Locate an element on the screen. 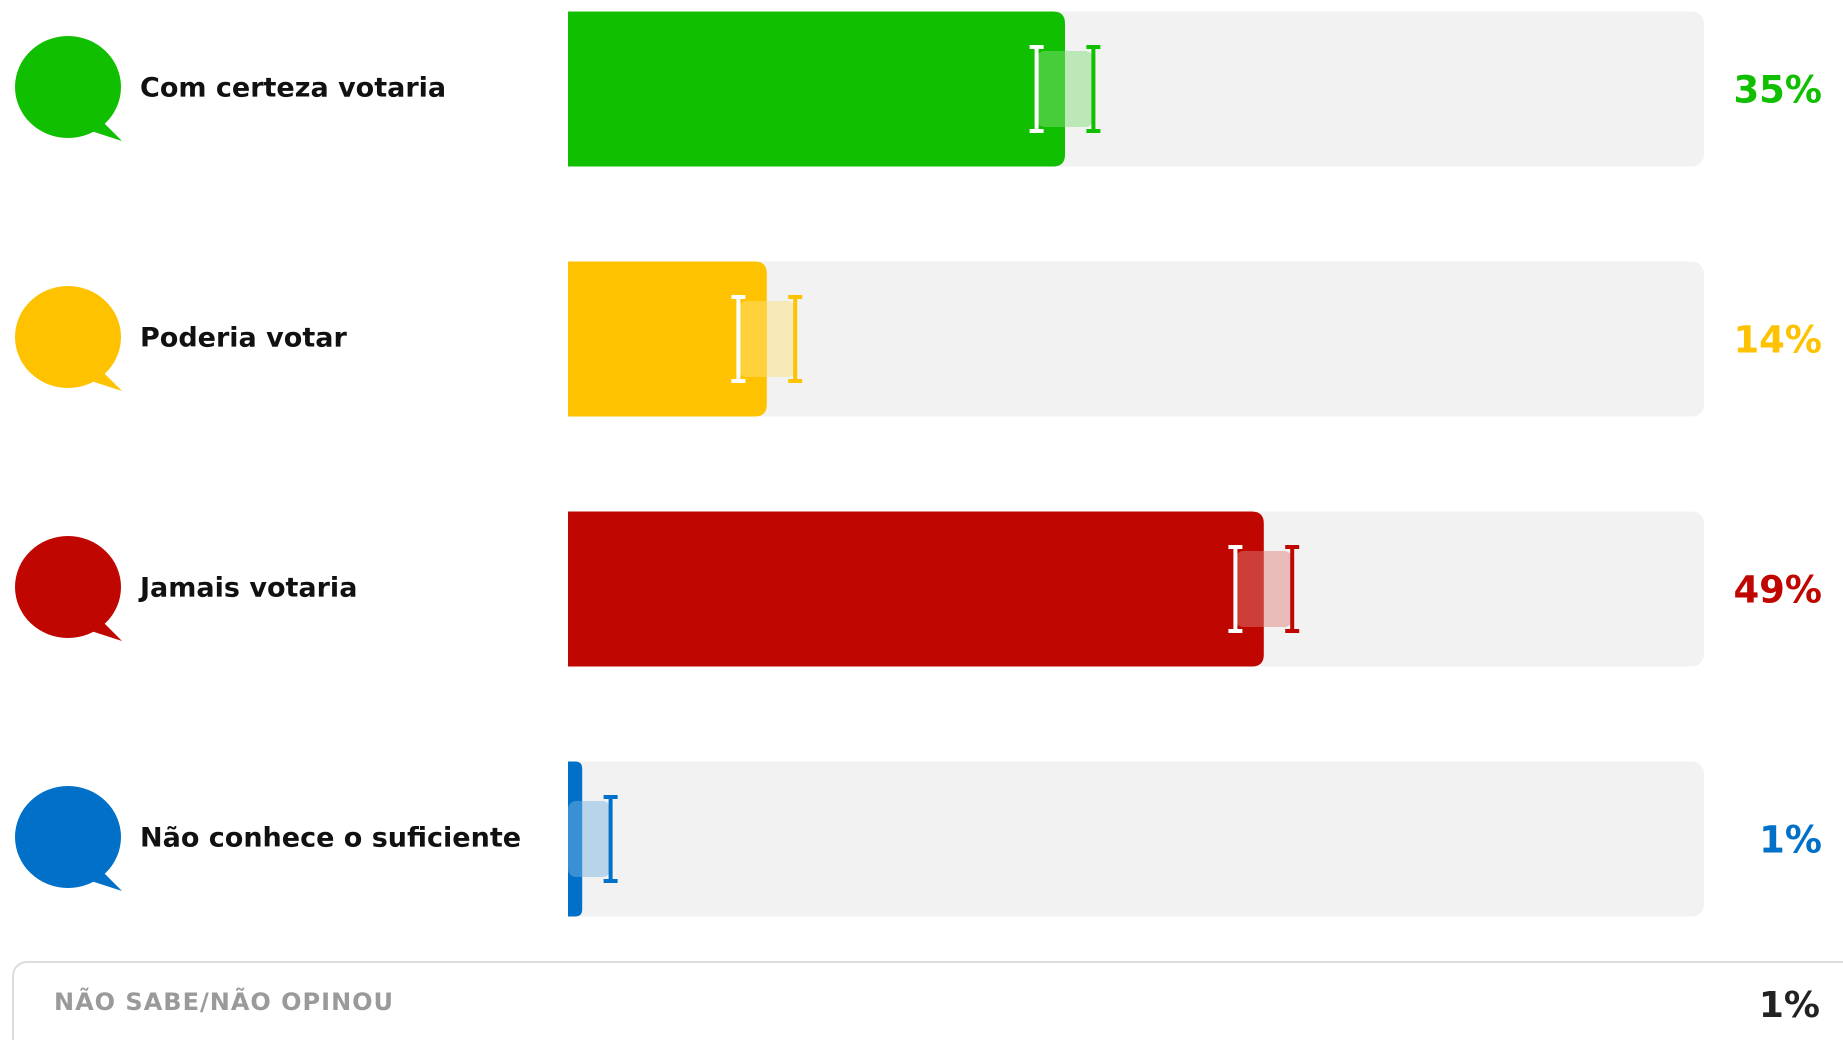  category-label: Jamais votaria is located at coordinates (247, 588).